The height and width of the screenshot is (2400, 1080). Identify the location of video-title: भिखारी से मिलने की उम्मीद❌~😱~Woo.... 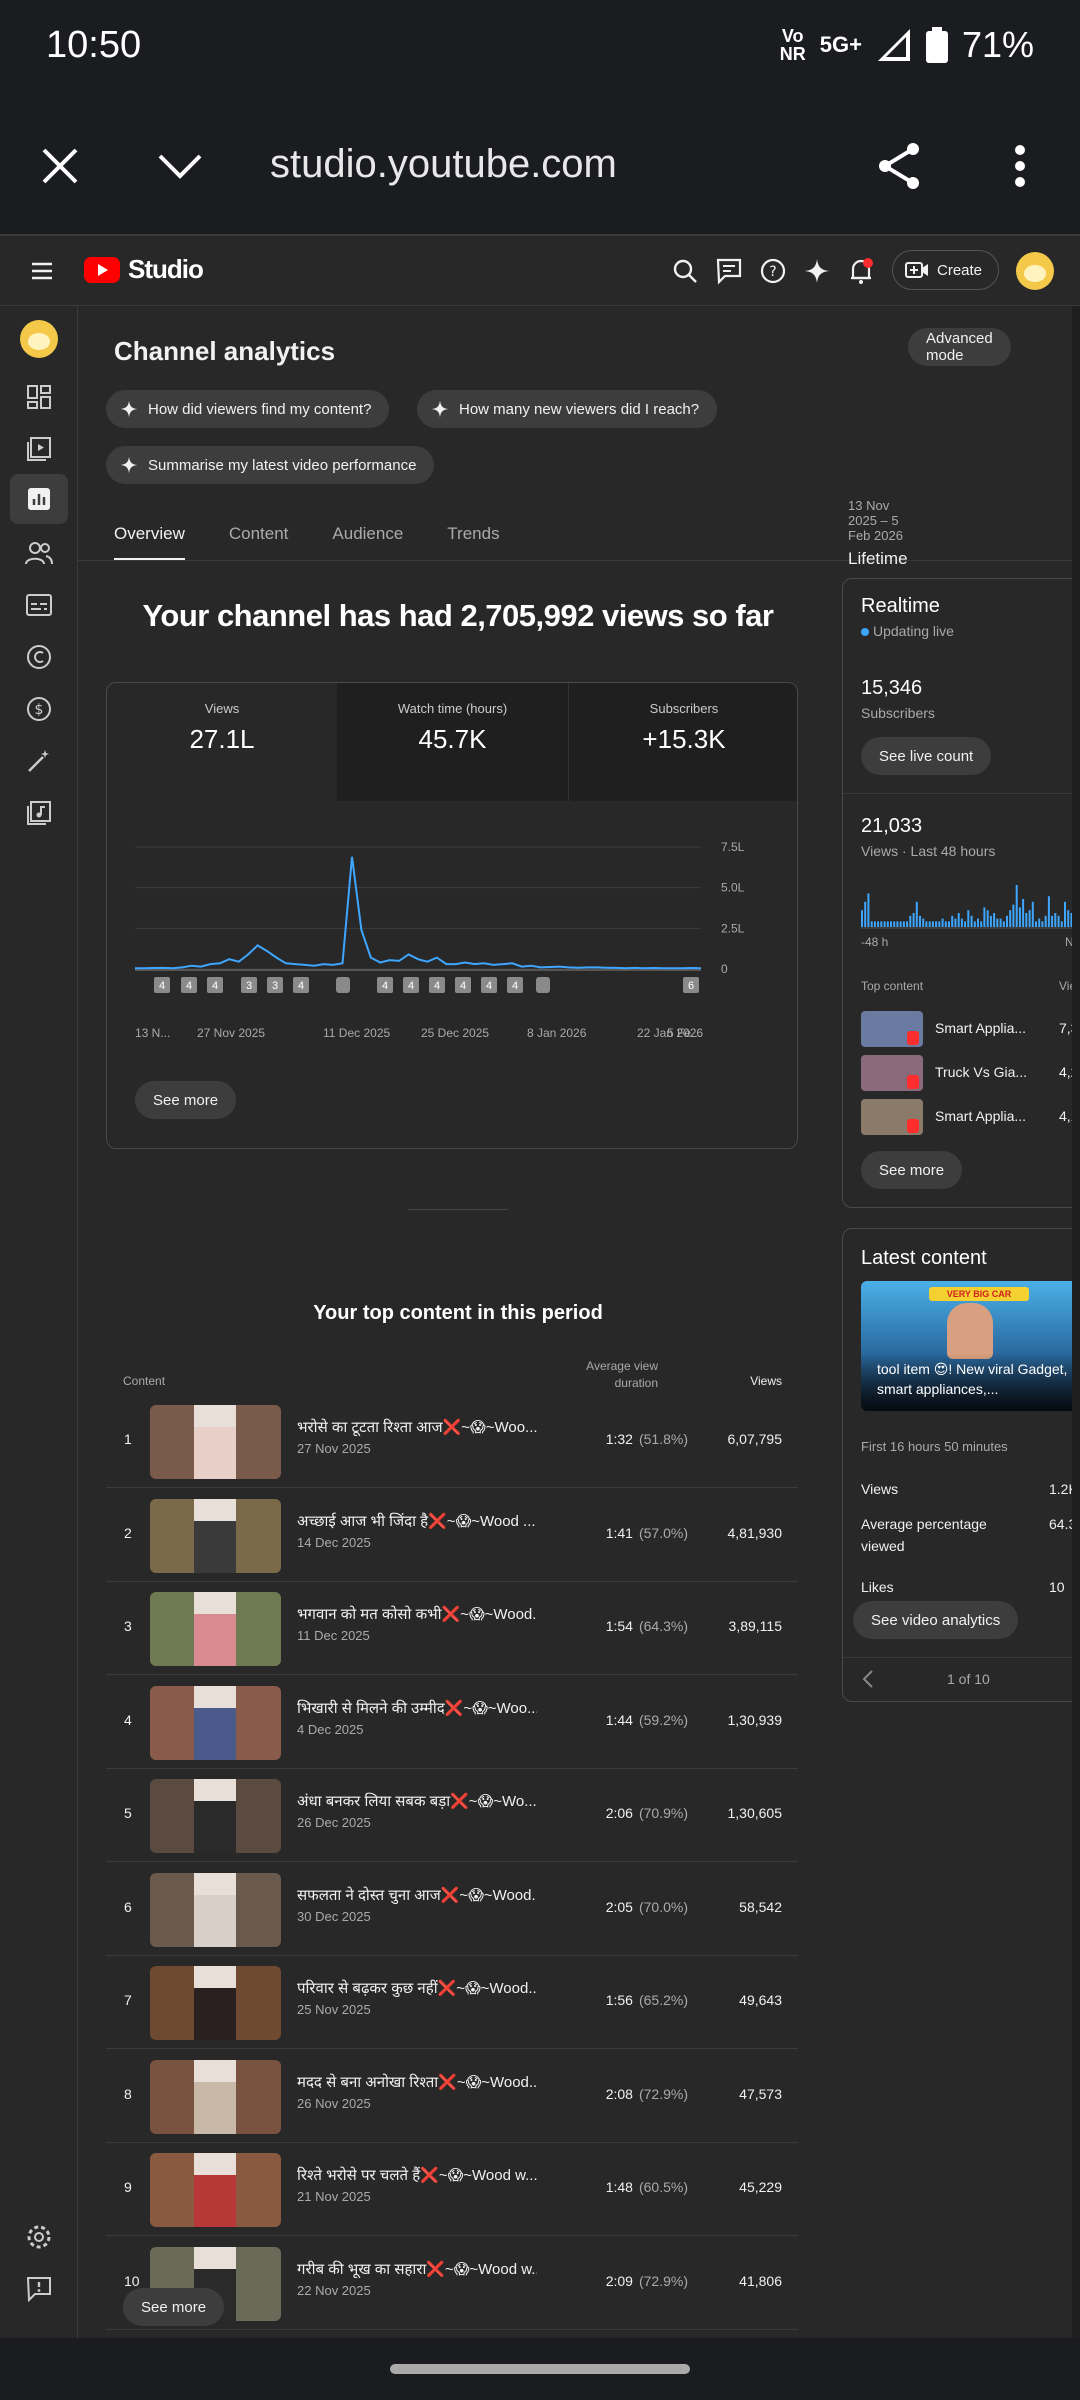
(417, 1708).